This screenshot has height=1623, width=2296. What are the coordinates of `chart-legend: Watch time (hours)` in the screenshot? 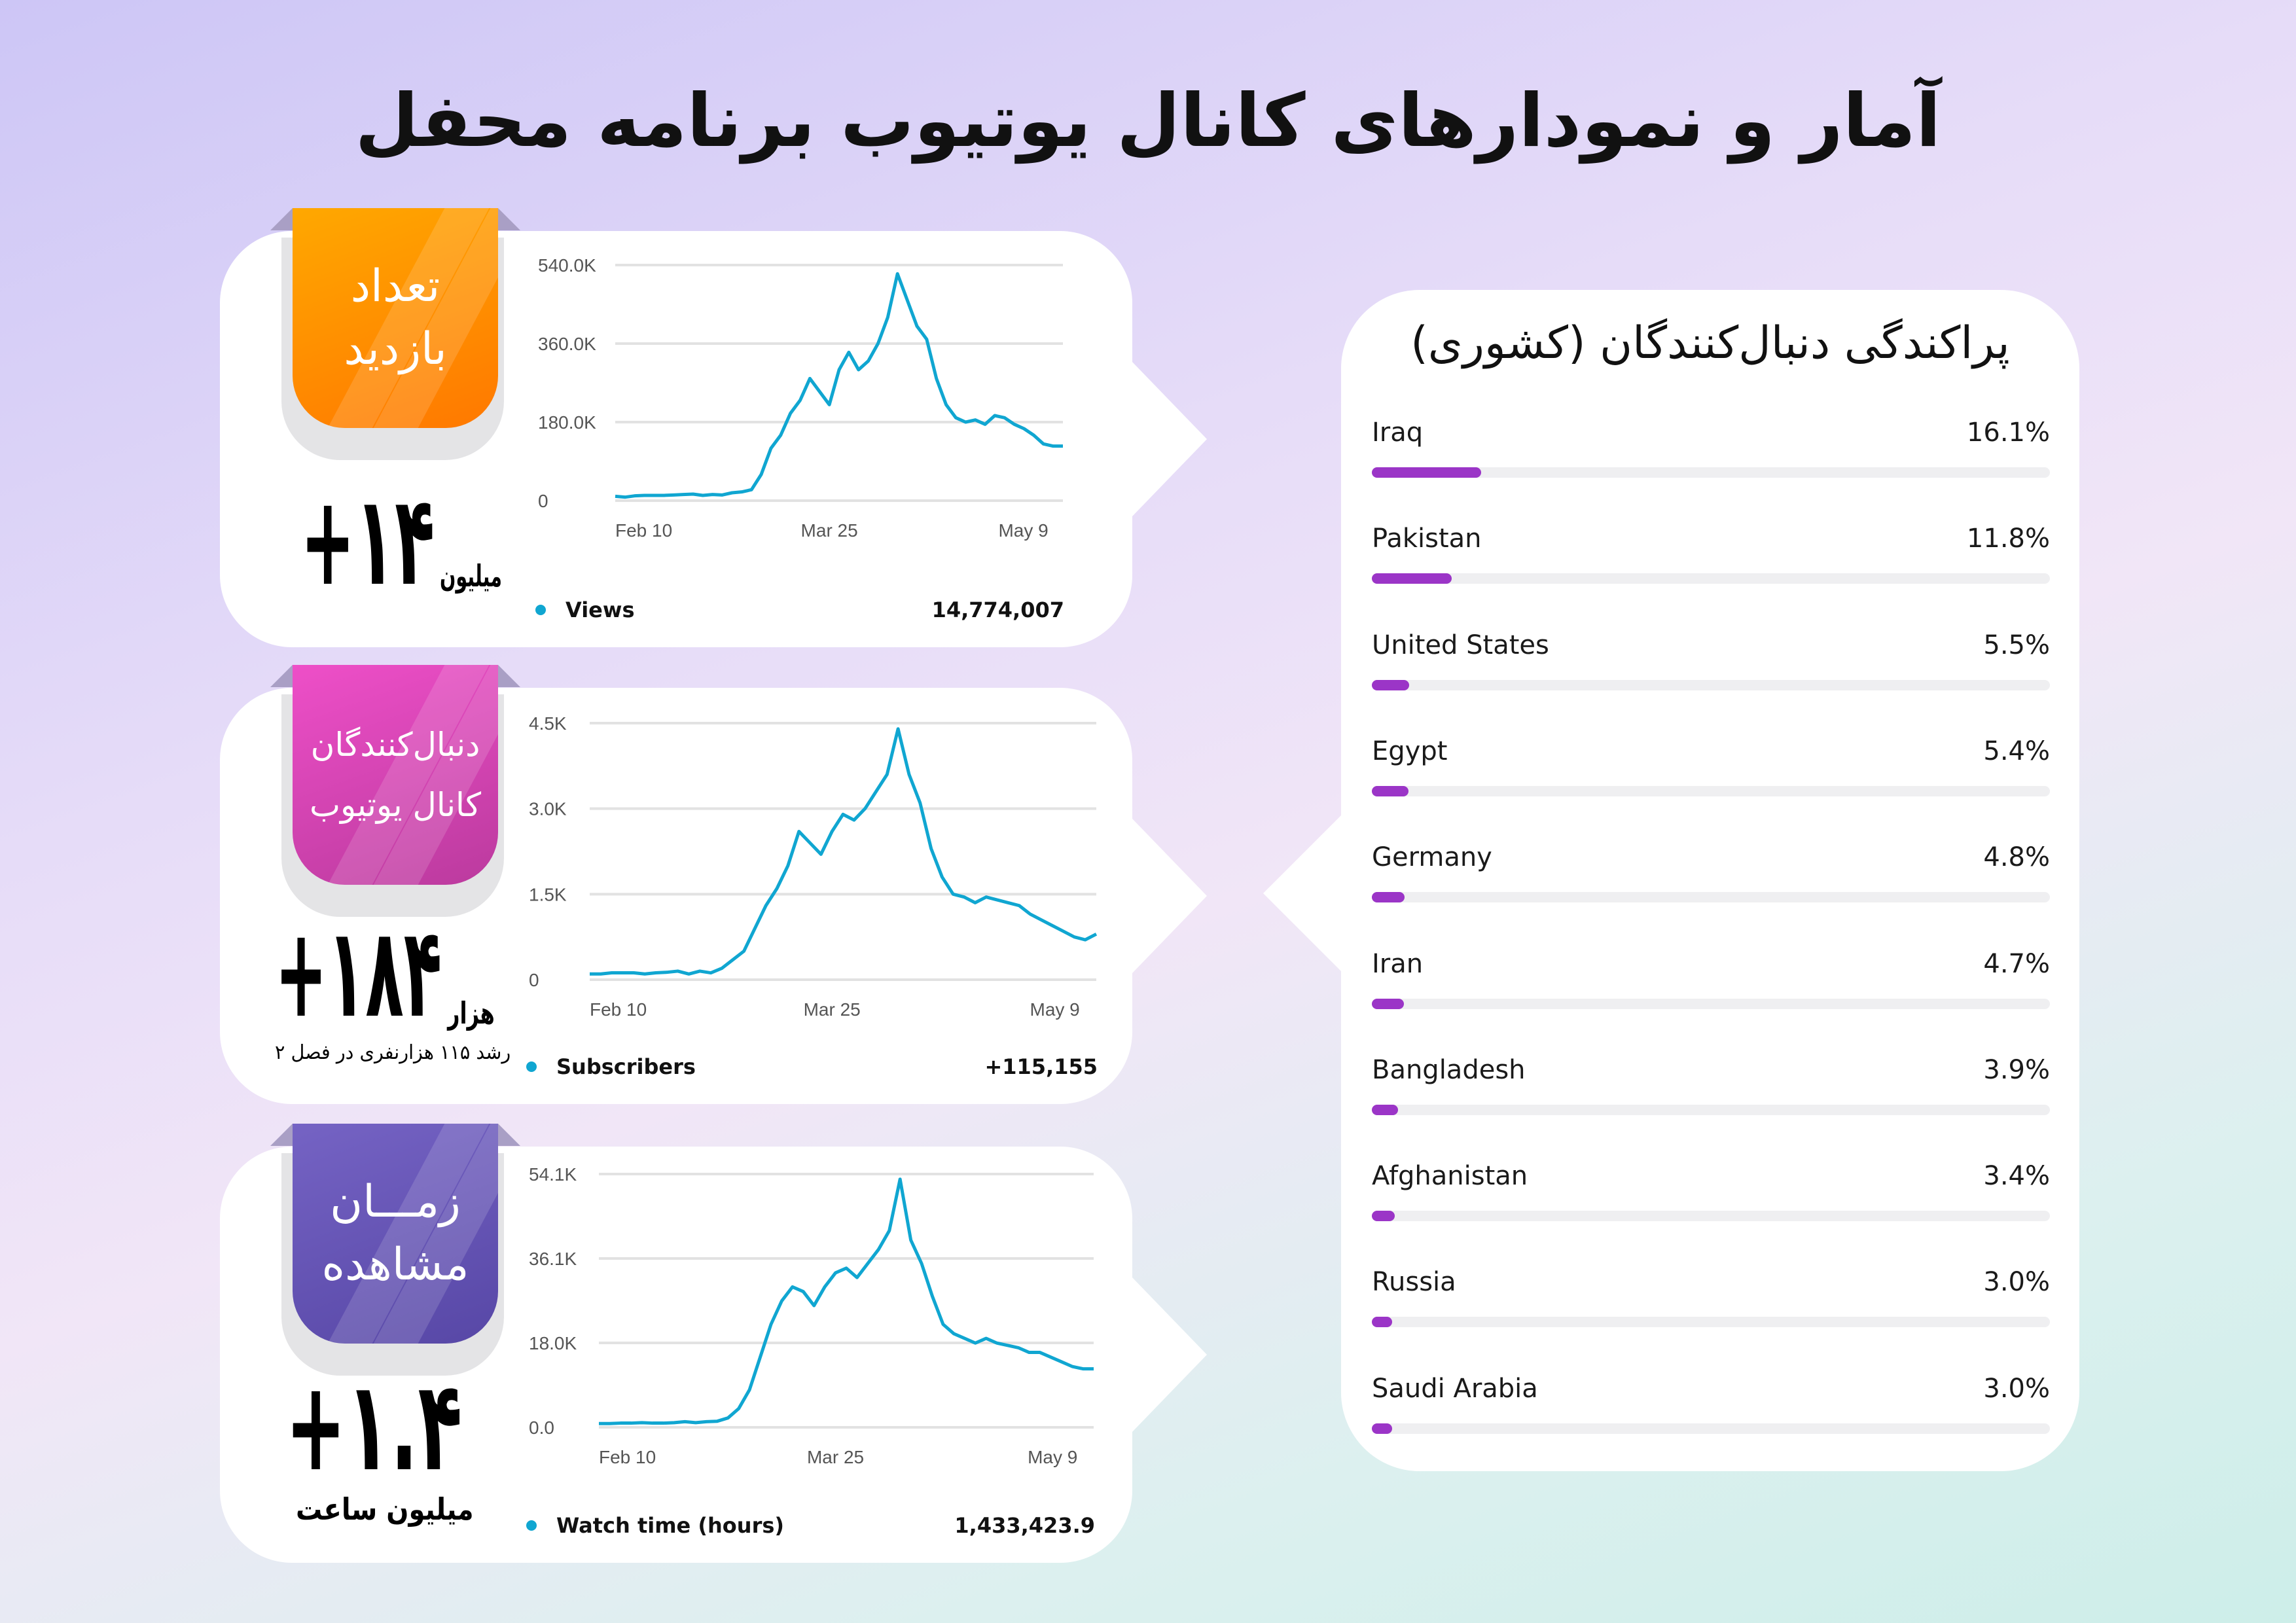 It's located at (655, 1526).